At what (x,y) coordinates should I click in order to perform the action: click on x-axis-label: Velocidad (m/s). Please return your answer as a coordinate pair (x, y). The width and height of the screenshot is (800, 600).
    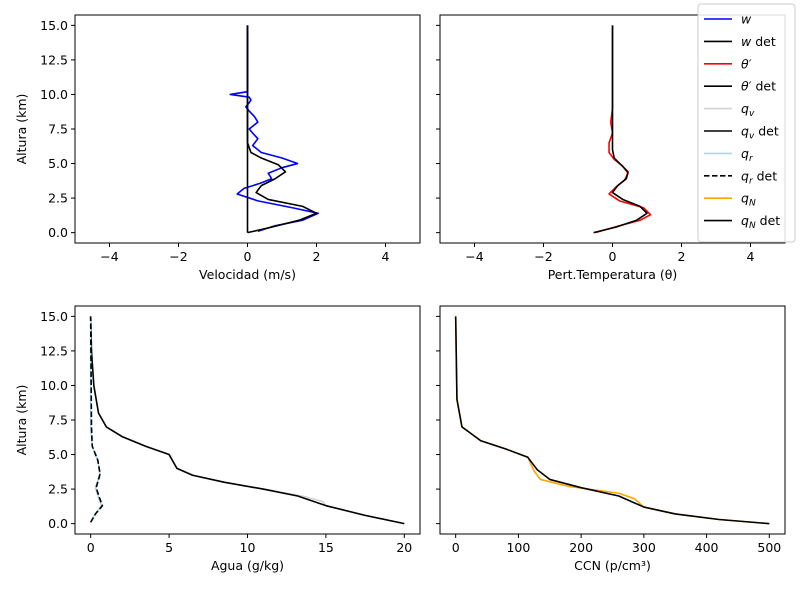
    Looking at the image, I should click on (247, 274).